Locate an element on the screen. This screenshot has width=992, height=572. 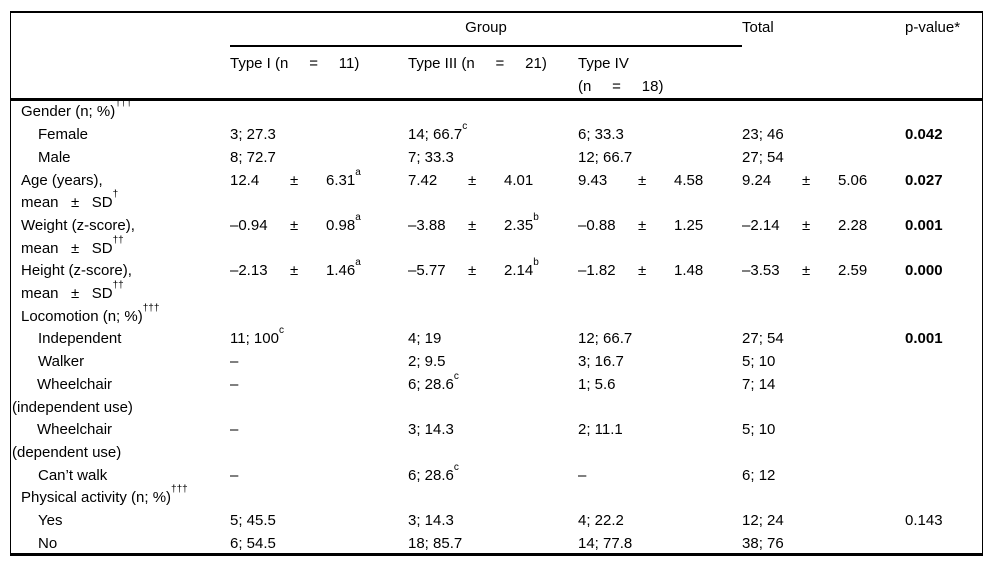
group-header: Group is located at coordinates (486, 30).